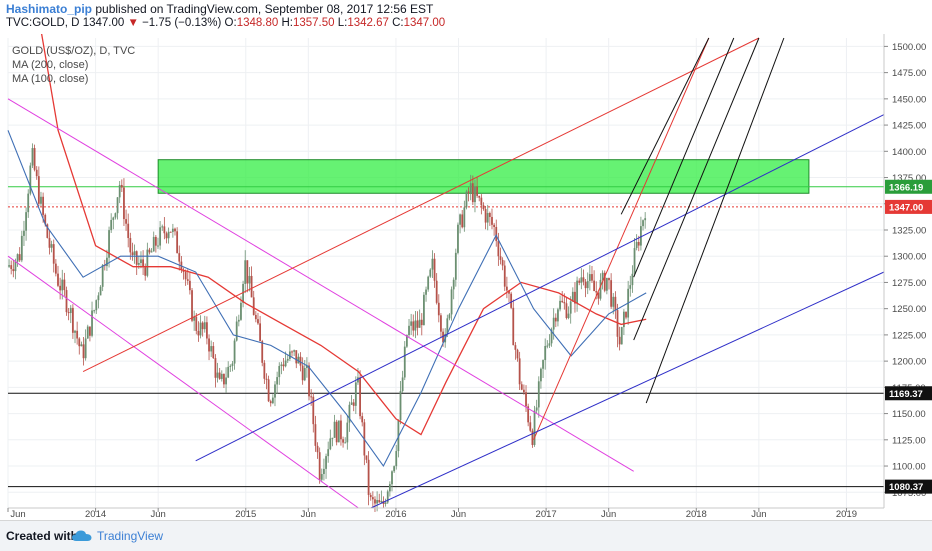 This screenshot has width=932, height=551. I want to click on price-label-badge, so click(908, 486).